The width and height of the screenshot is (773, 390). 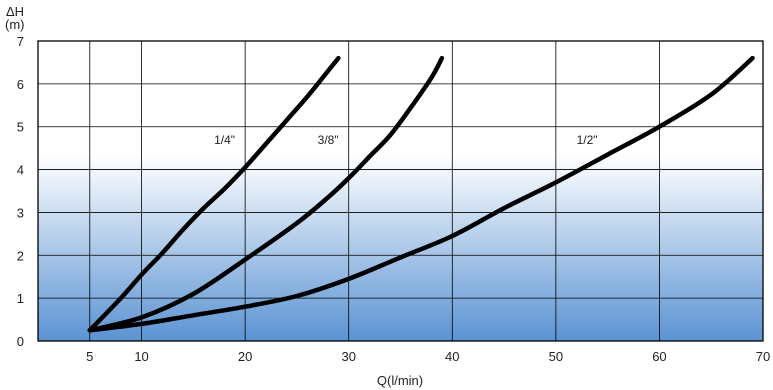 What do you see at coordinates (659, 356) in the screenshot?
I see `x-tick-label: 60` at bounding box center [659, 356].